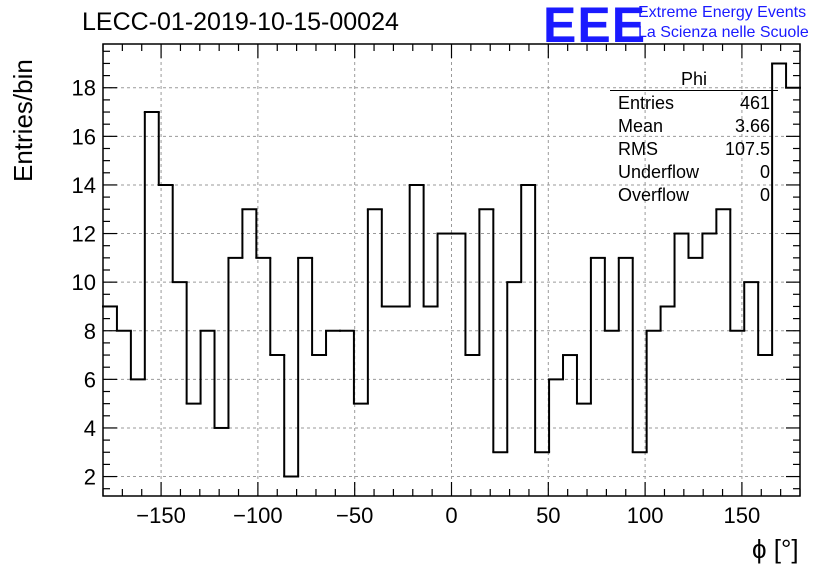  Describe the element at coordinates (84, 234) in the screenshot. I see `y-tick-label: 12` at that location.